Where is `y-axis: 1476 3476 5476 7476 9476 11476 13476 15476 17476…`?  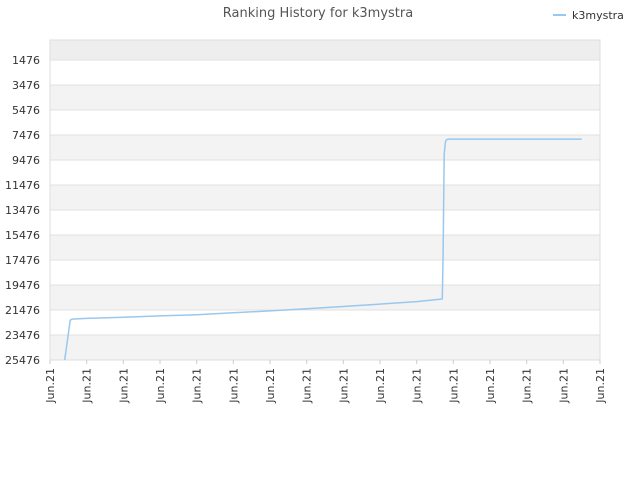
y-axis: 1476 3476 5476 7476 9476 11476 13476 15476 17476… is located at coordinates (22, 210).